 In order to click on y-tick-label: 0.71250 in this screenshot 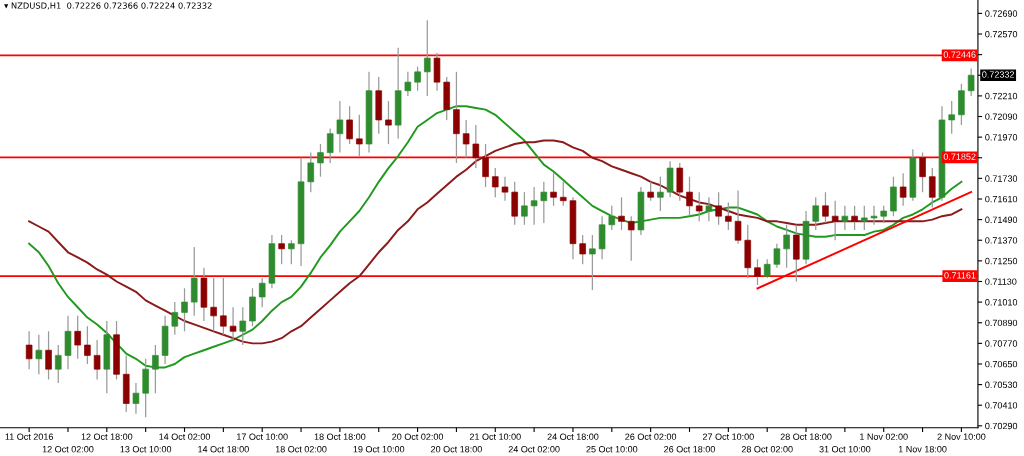, I will do `click(1001, 261)`.